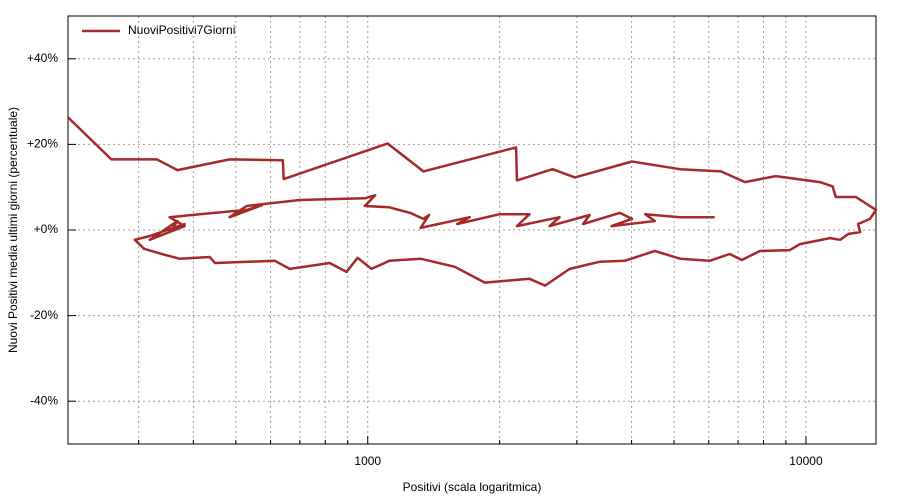 The width and height of the screenshot is (900, 500). Describe the element at coordinates (181, 30) in the screenshot. I see `legend-label: NuoviPositivi7Giorni` at that location.